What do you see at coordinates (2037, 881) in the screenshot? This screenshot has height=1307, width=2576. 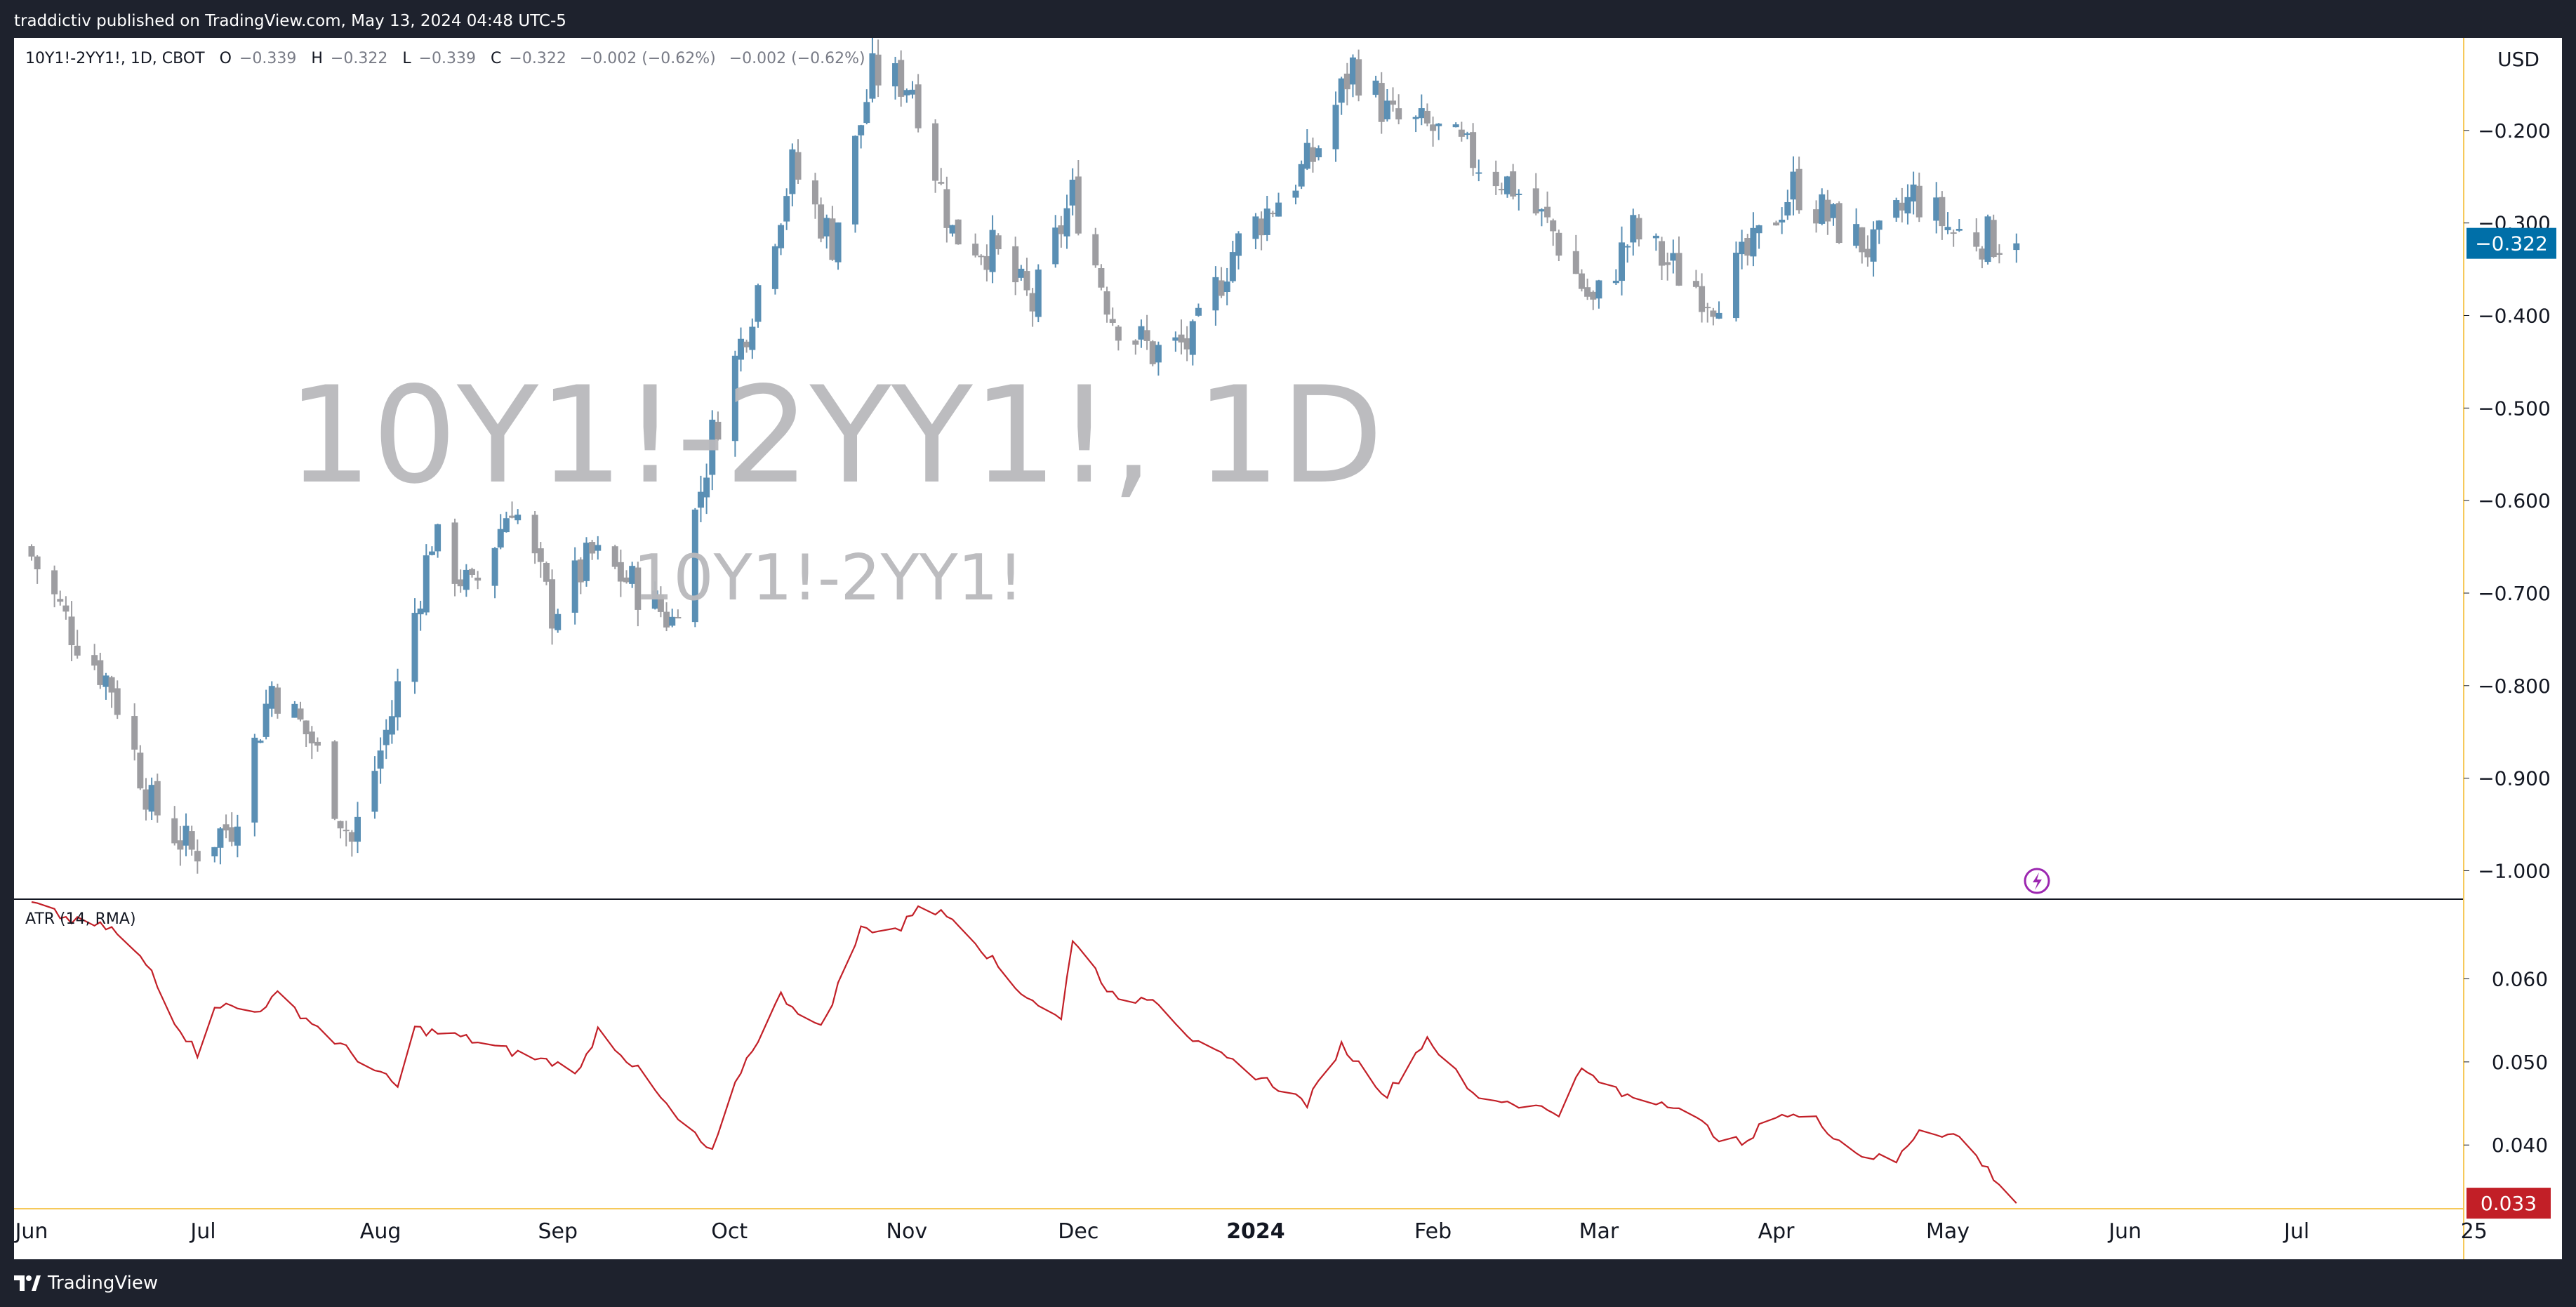 I see `lightning-icon` at bounding box center [2037, 881].